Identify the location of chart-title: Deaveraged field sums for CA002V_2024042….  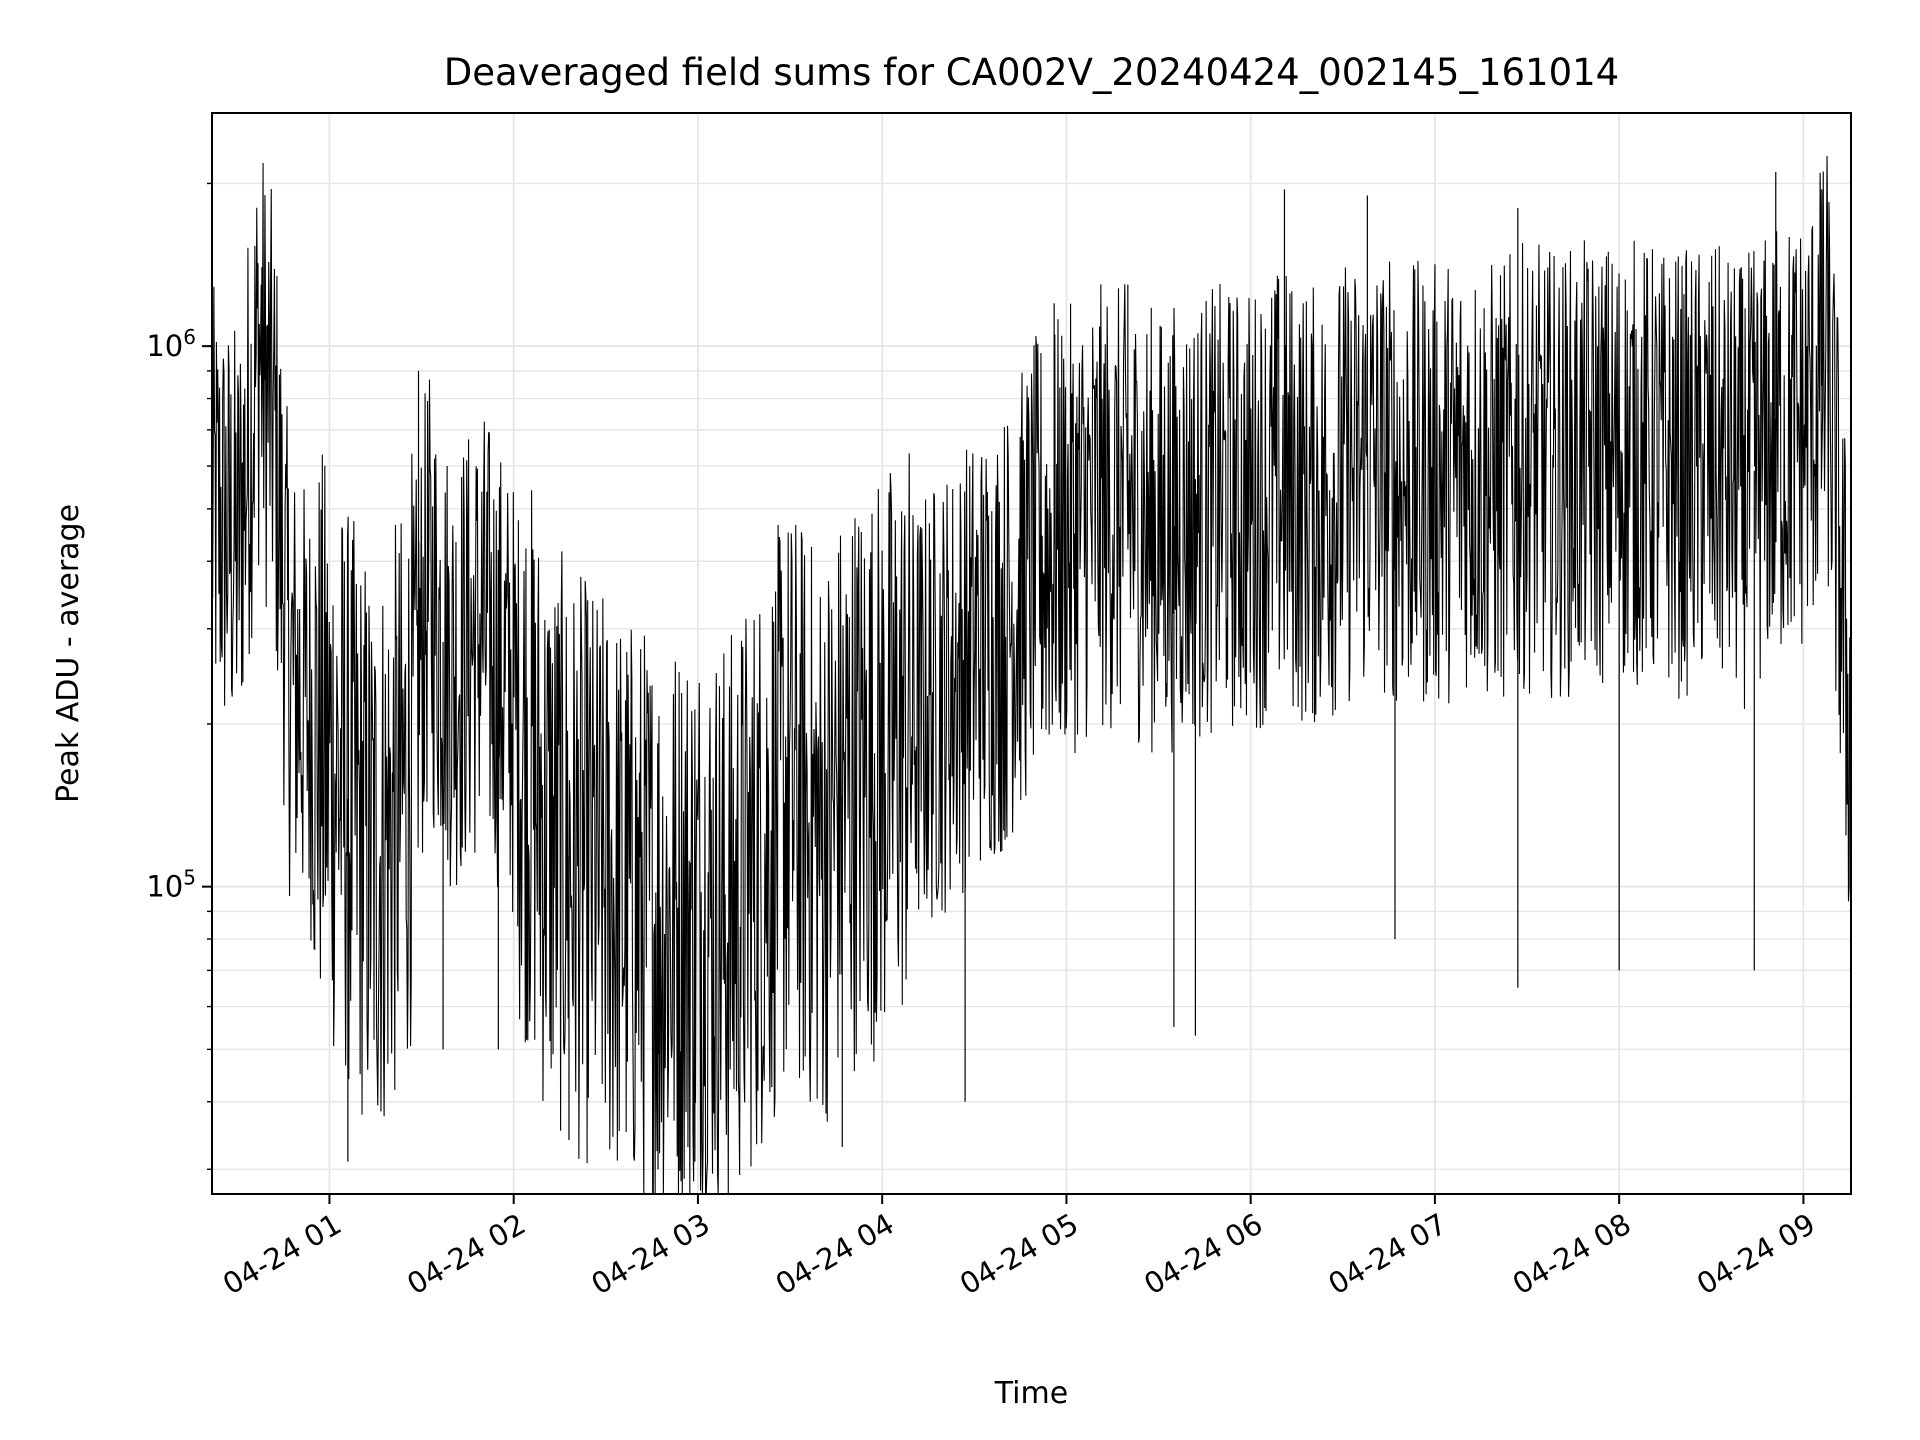
(1031, 72).